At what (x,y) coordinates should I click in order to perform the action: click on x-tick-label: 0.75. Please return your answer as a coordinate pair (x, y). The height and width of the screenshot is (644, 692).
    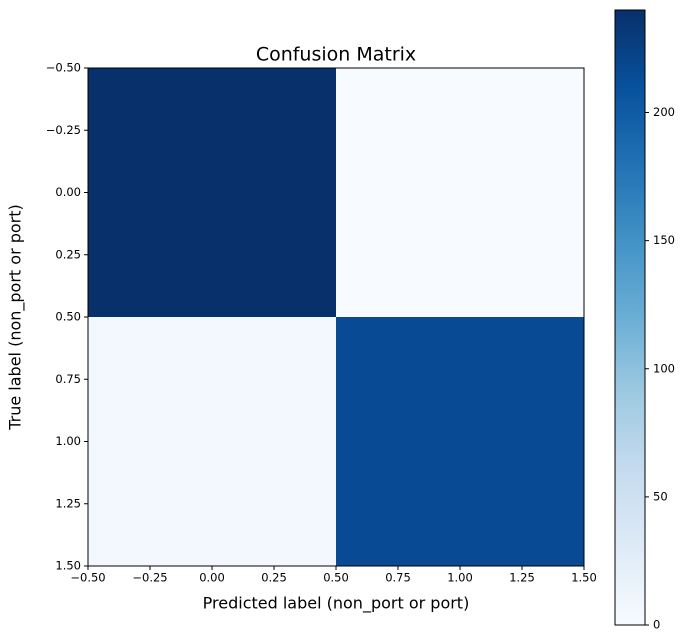
    Looking at the image, I should click on (398, 578).